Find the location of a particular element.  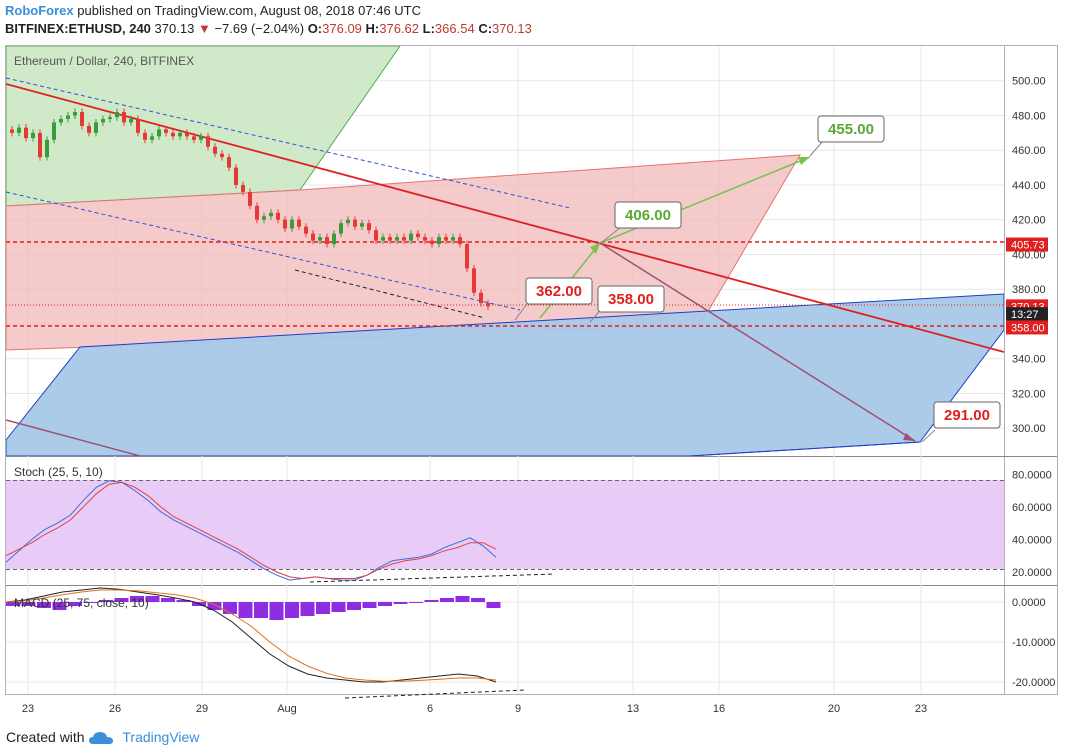

tradingview-link: TradingView is located at coordinates (161, 737).